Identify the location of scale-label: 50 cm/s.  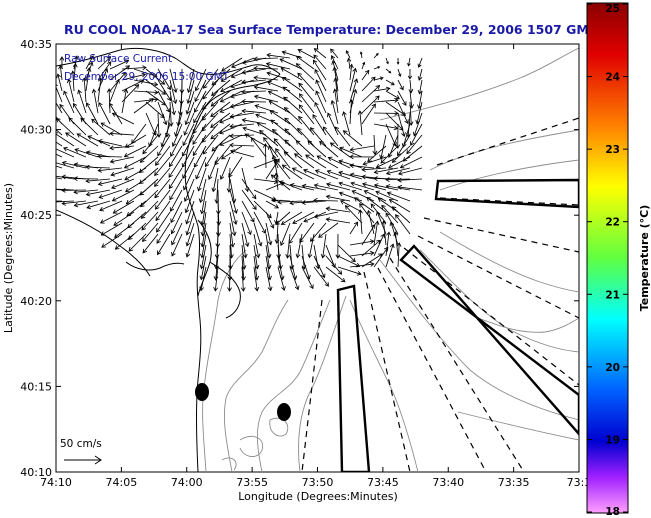
(81, 444).